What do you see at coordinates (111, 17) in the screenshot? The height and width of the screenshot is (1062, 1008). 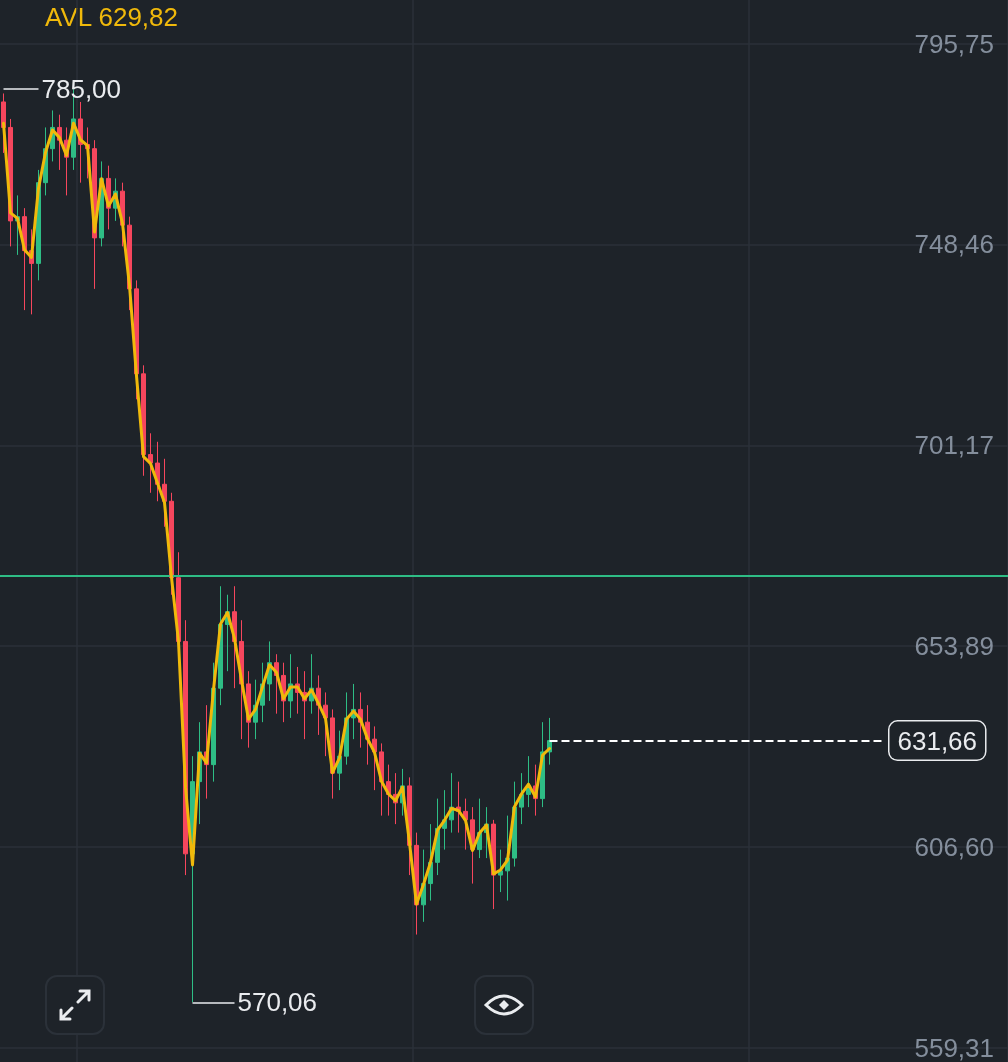 I see `text: AVL 629,82` at bounding box center [111, 17].